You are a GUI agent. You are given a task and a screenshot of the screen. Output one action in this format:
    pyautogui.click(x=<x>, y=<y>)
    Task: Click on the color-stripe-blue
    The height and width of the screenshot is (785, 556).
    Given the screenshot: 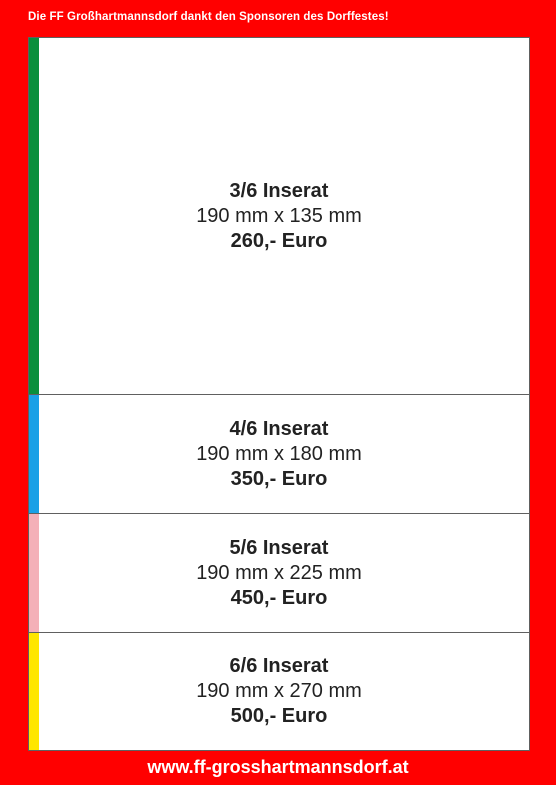 What is the action you would take?
    pyautogui.click(x=34, y=454)
    